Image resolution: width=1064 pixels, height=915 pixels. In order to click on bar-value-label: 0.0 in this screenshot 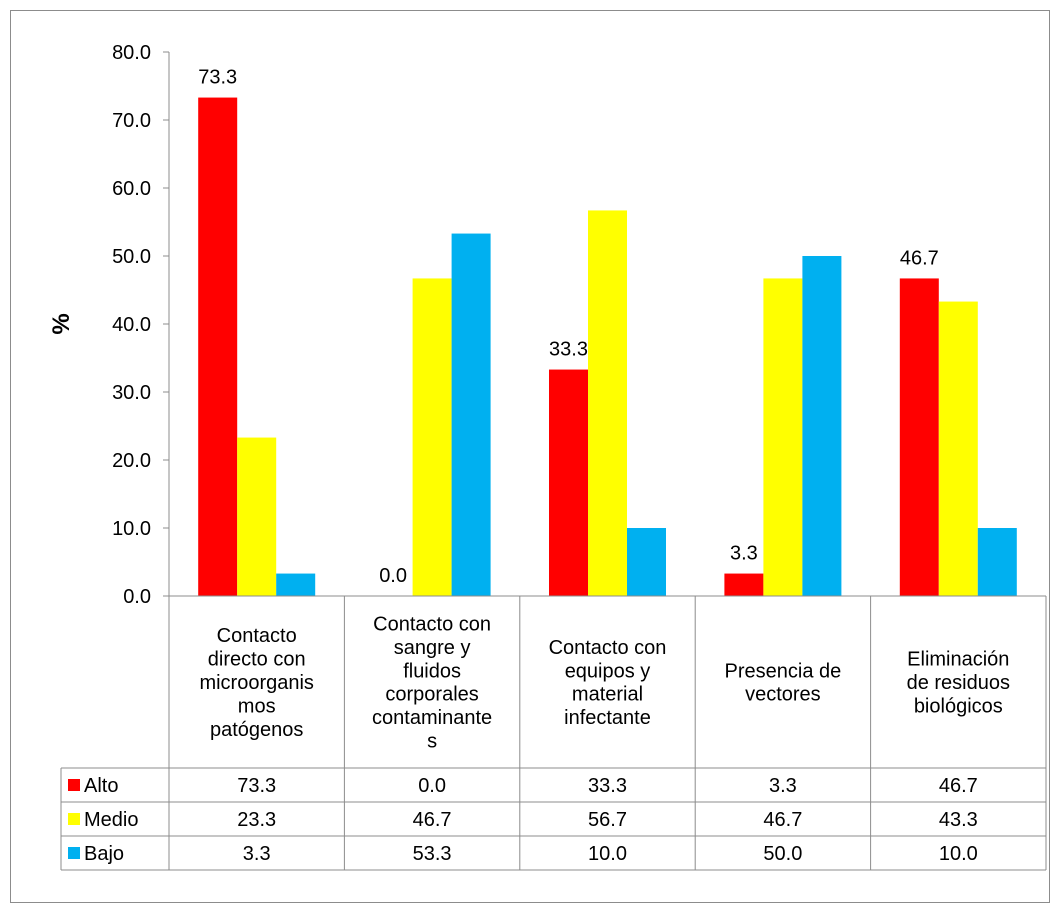, I will do `click(393, 576)`.